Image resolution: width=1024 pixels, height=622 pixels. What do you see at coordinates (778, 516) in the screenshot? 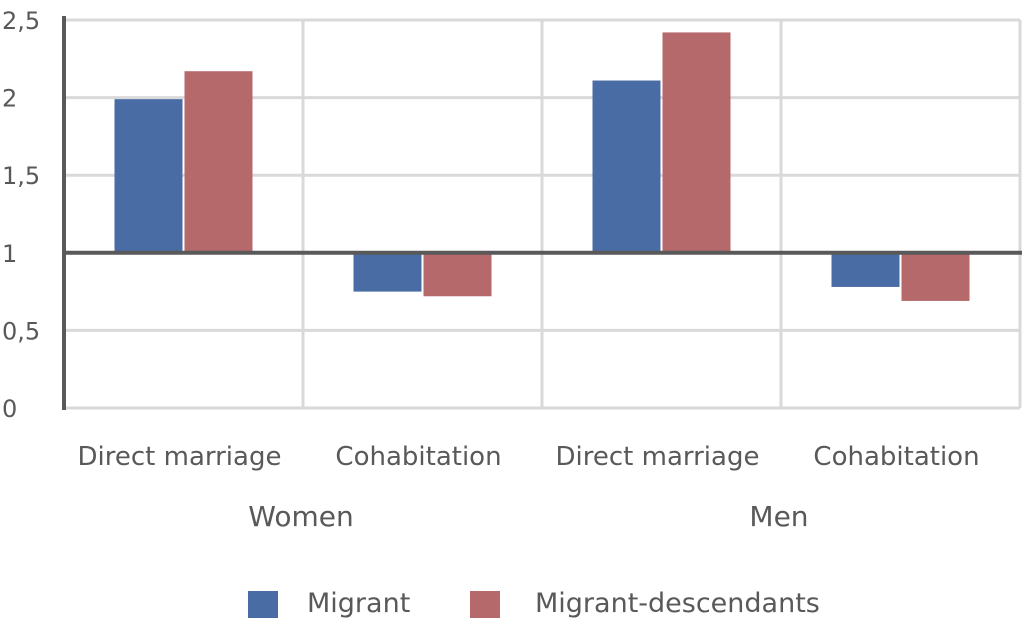
I see `group-label: Men` at bounding box center [778, 516].